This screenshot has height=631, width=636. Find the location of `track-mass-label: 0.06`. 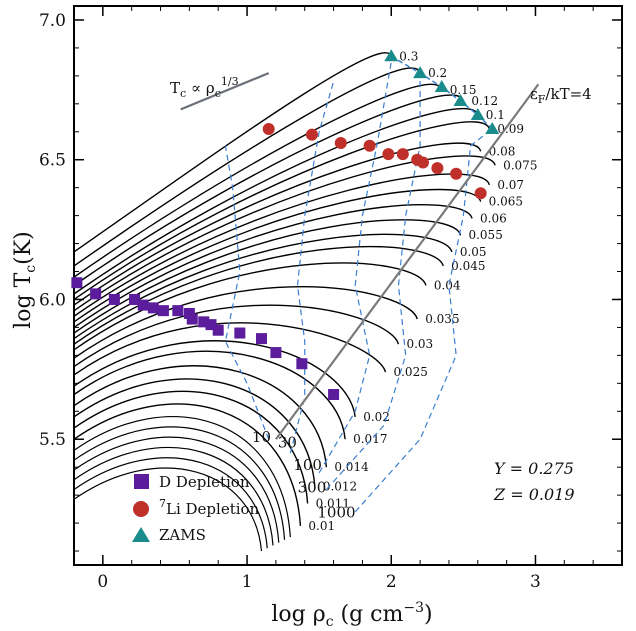

track-mass-label: 0.06 is located at coordinates (493, 218).